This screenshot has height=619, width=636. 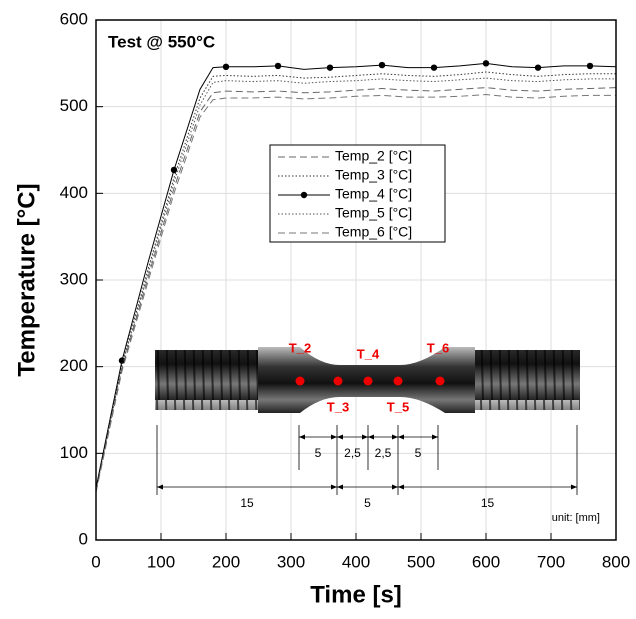 I want to click on x-tick-label: 200, so click(x=226, y=561).